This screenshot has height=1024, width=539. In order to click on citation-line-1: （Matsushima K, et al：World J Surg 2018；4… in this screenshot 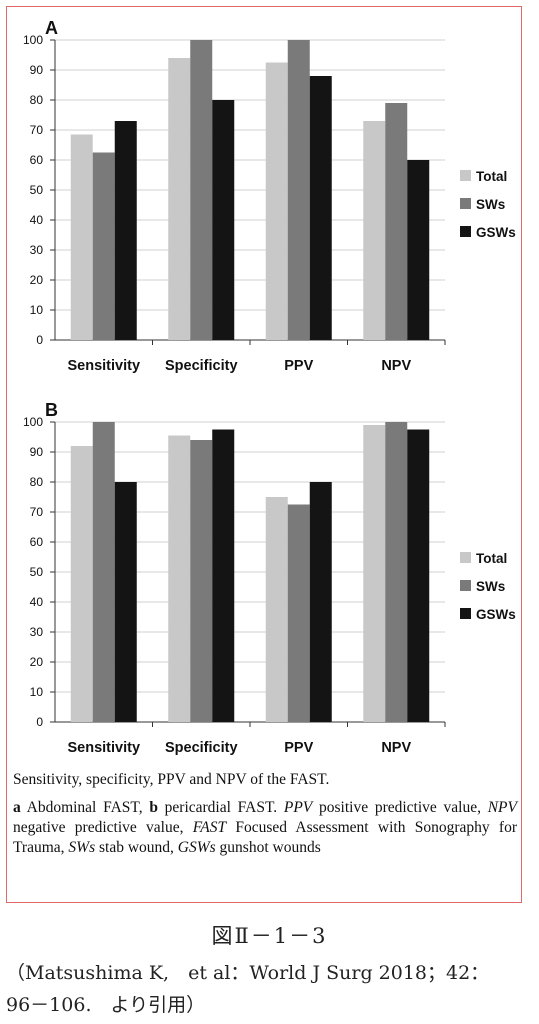, I will do `click(248, 973)`.